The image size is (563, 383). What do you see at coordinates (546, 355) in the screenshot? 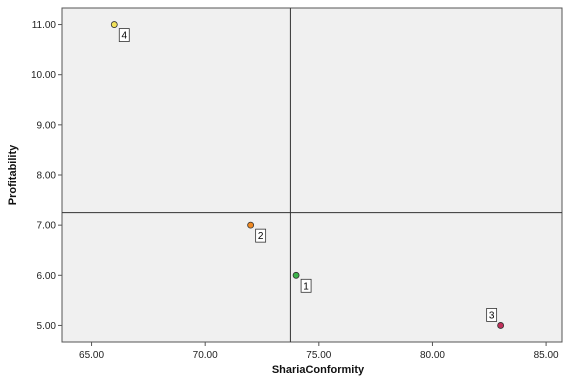
I see `x-tick-label: 85.00` at bounding box center [546, 355].